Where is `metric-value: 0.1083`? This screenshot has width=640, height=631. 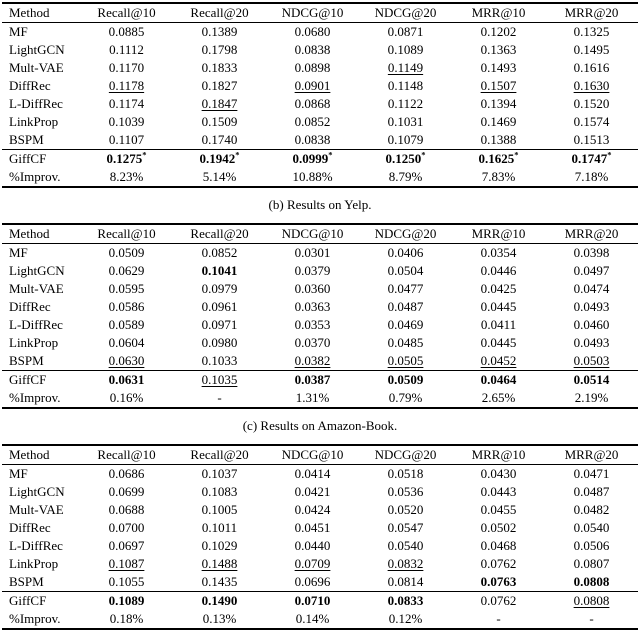
metric-value: 0.1083 is located at coordinates (219, 491).